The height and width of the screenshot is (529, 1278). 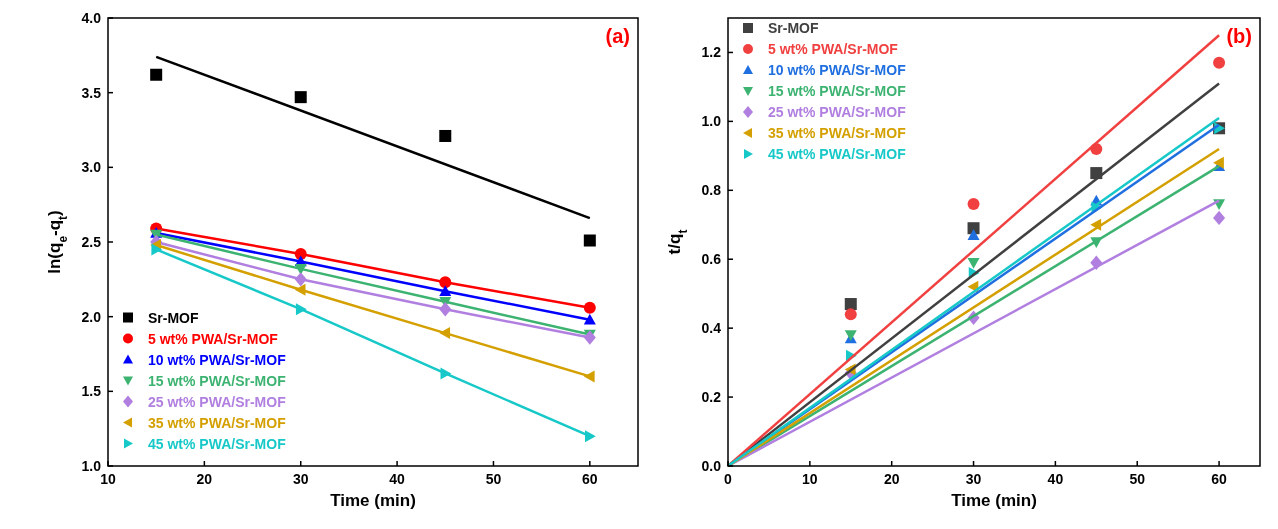 I want to click on annotation: (b), so click(x=1239, y=36).